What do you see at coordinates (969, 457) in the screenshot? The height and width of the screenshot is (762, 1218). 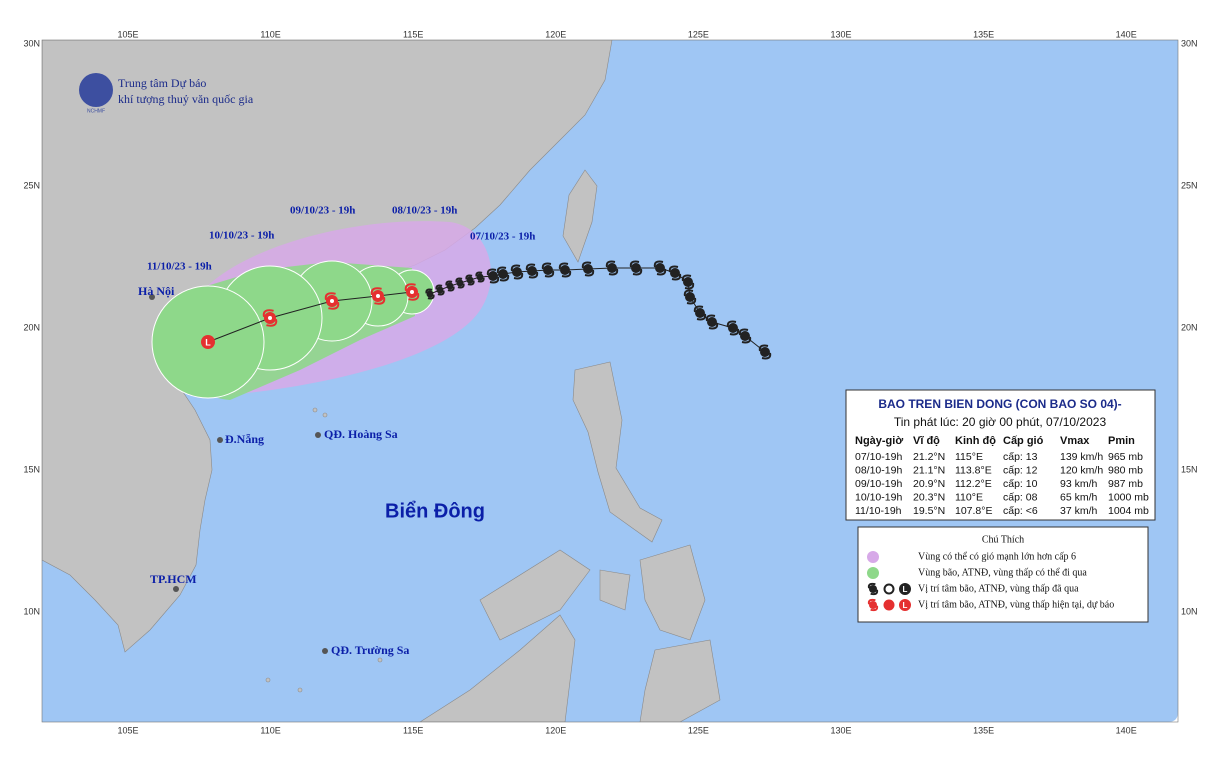 I see `table-cell: 115°E` at bounding box center [969, 457].